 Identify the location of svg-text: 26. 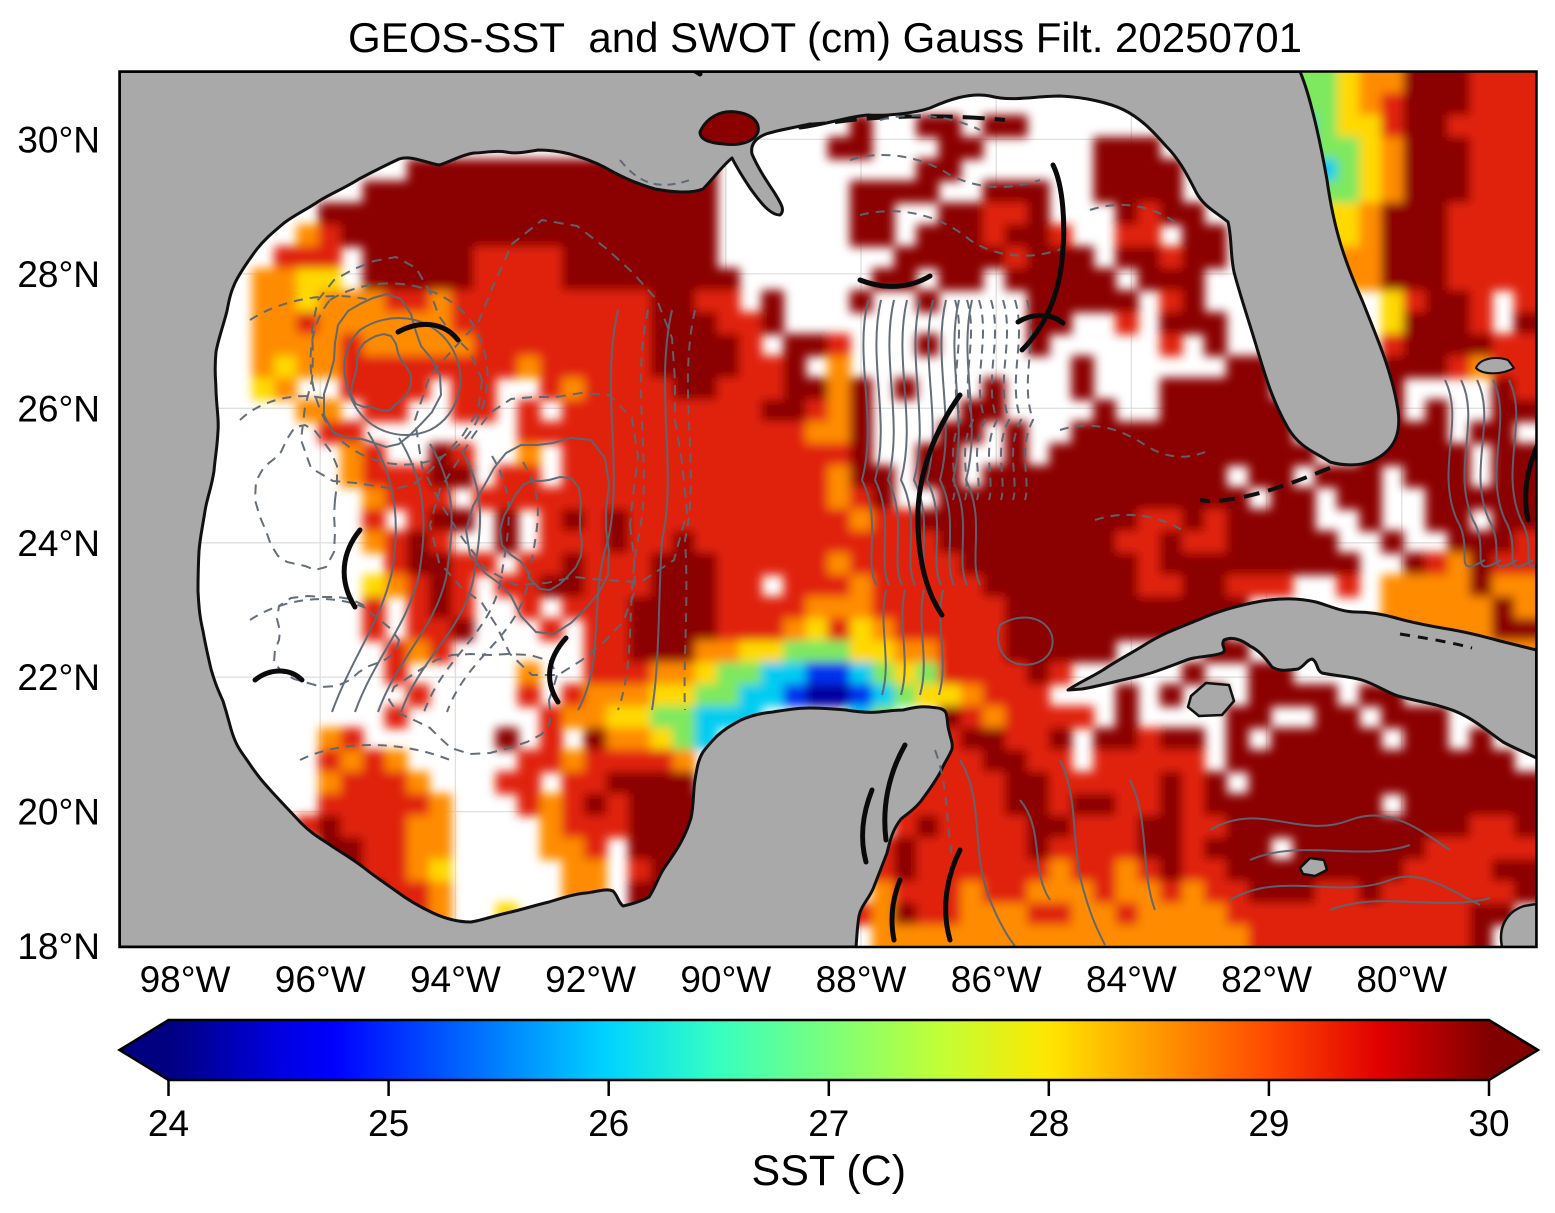
(608, 1123).